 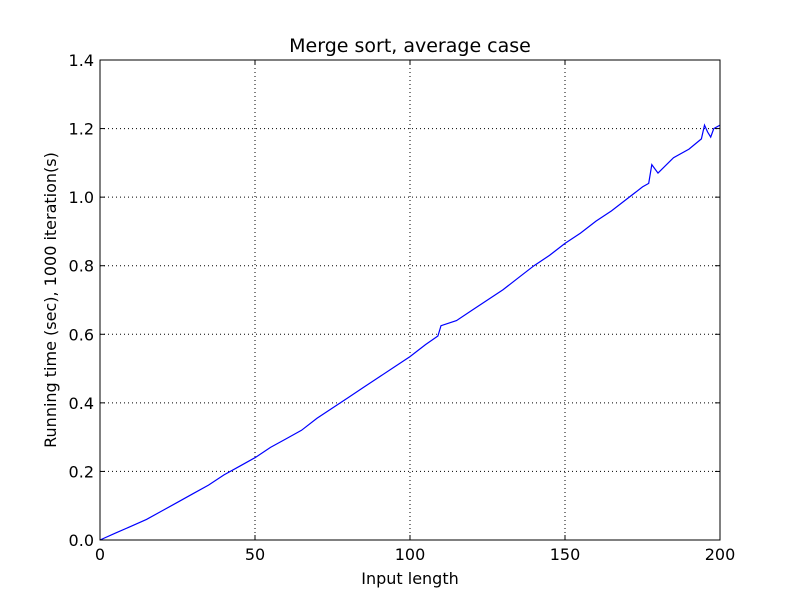 What do you see at coordinates (720, 554) in the screenshot?
I see `x-tick-label: 200` at bounding box center [720, 554].